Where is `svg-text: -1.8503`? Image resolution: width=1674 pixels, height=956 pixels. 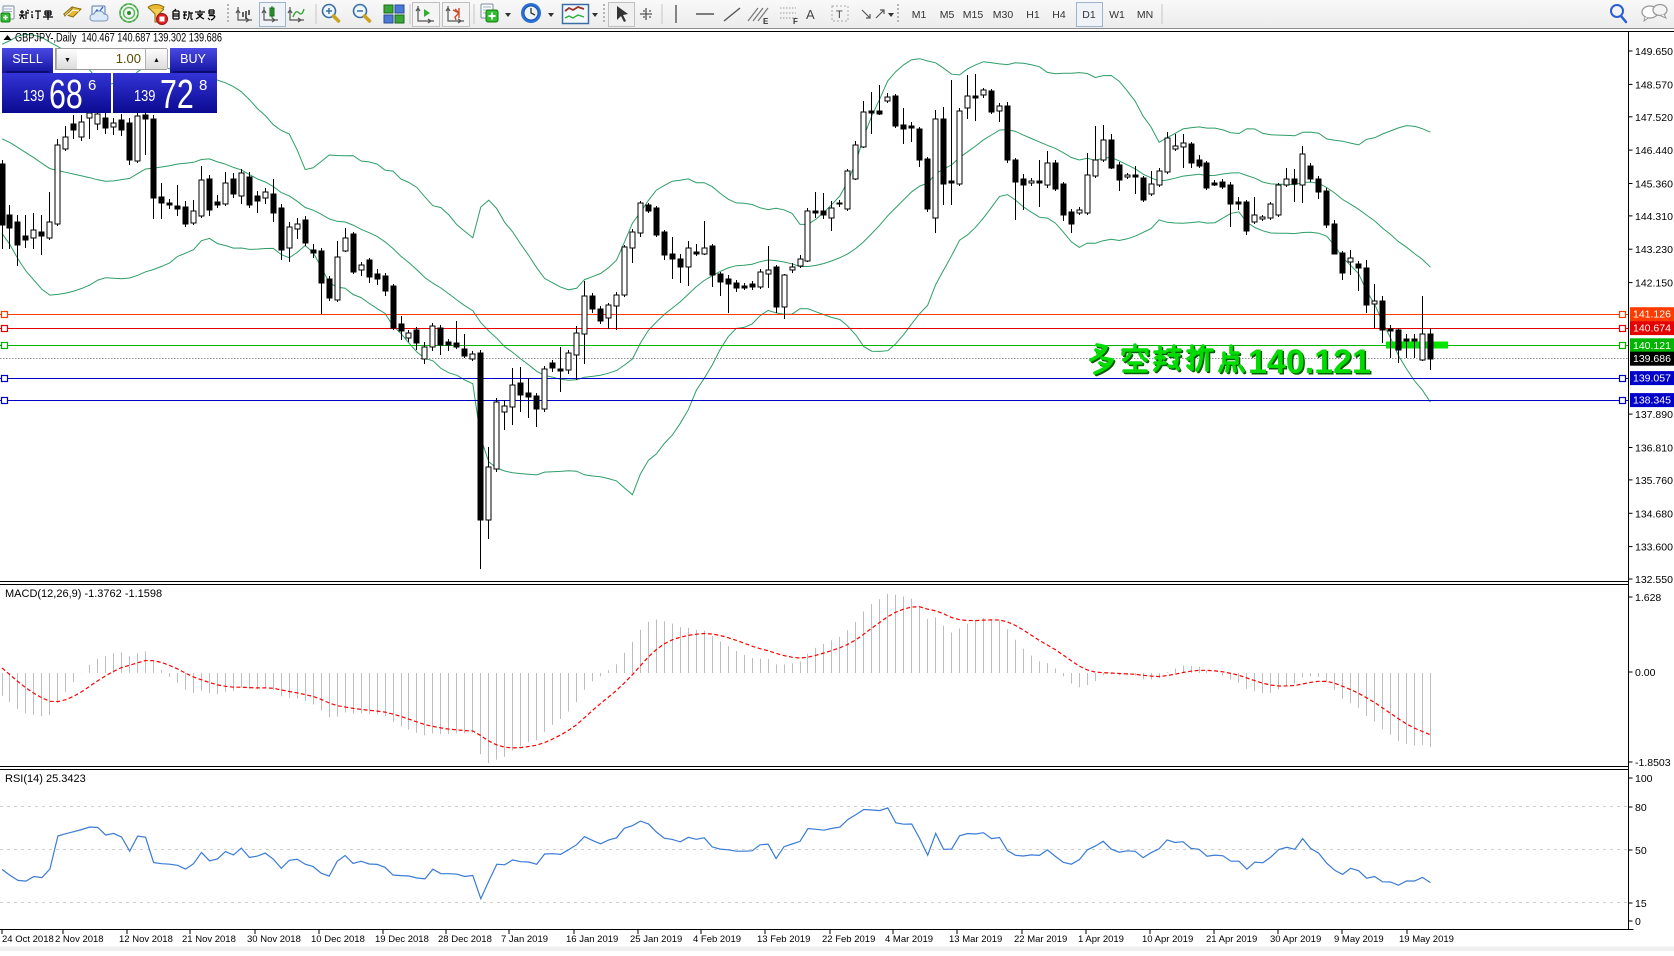
svg-text: -1.8503 is located at coordinates (1653, 763).